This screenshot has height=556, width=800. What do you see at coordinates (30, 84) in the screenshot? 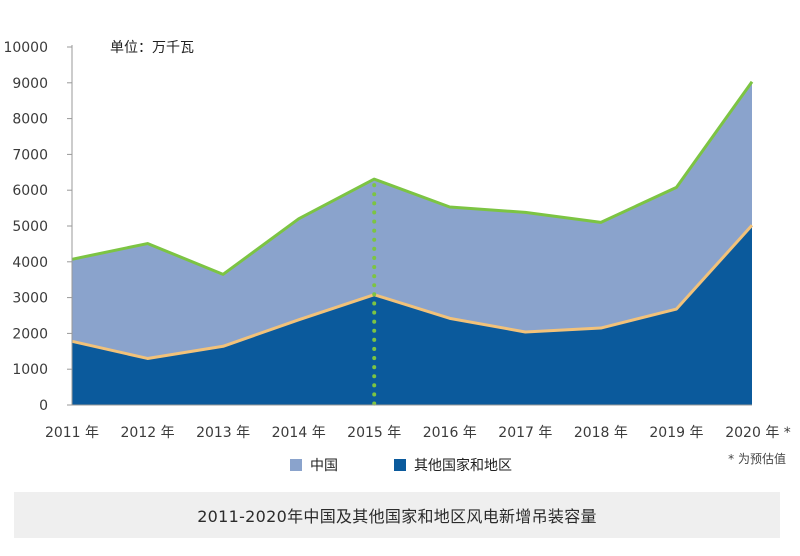
I see `y-tick-label: 9000` at bounding box center [30, 84].